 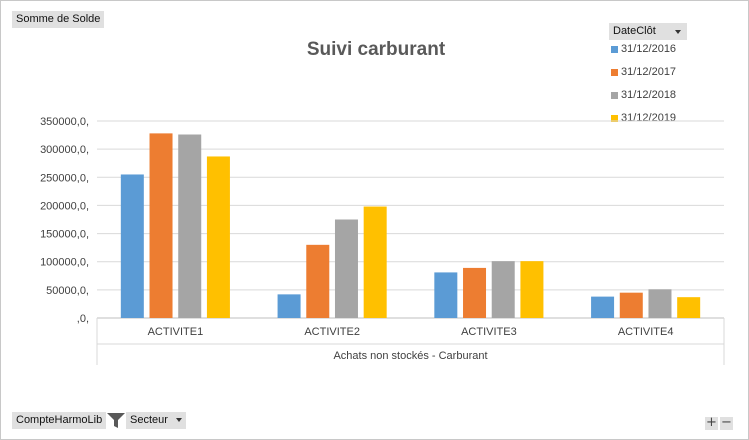 I want to click on row-field-button-compte: CompteHarmoLib, so click(x=59, y=420).